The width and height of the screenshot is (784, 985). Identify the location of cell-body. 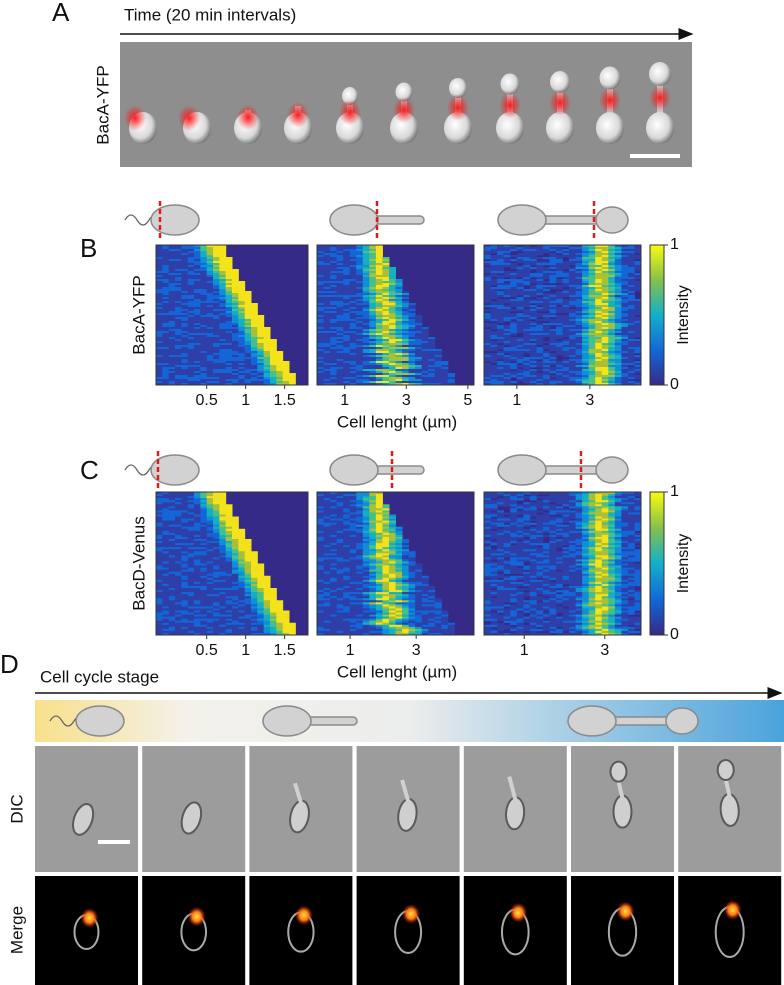
(354, 220).